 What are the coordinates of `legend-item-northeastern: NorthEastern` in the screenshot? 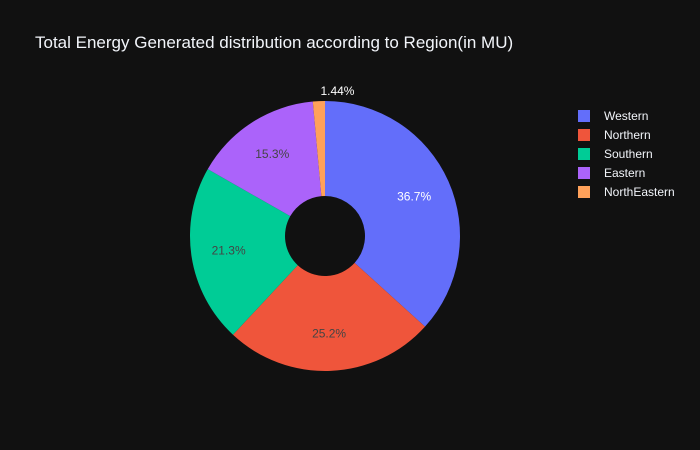 It's located at (626, 191).